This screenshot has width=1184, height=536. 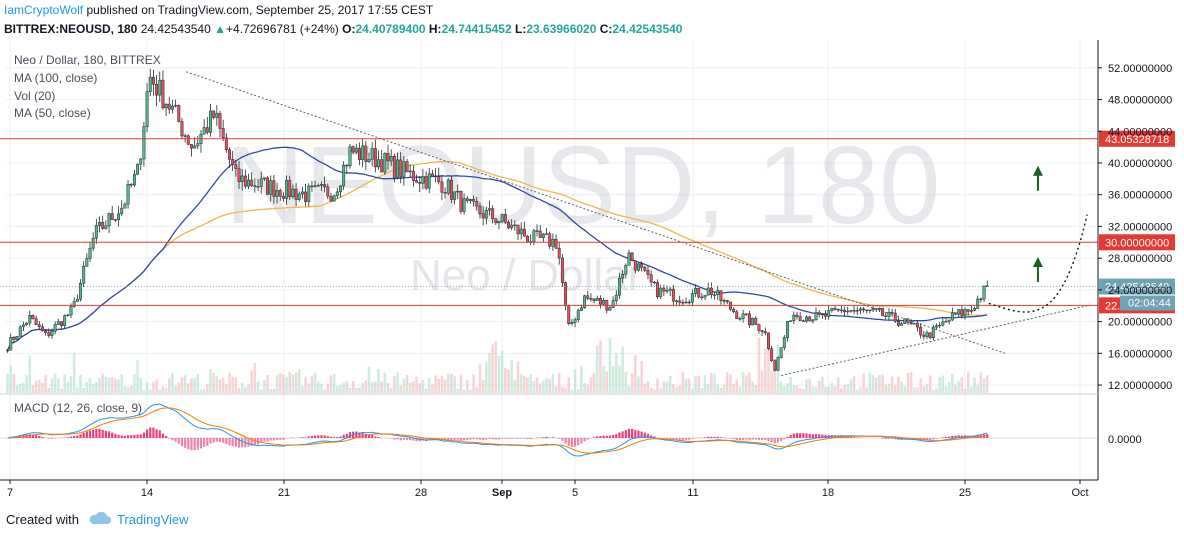 What do you see at coordinates (153, 519) in the screenshot?
I see `tradingview-link: TradingView` at bounding box center [153, 519].